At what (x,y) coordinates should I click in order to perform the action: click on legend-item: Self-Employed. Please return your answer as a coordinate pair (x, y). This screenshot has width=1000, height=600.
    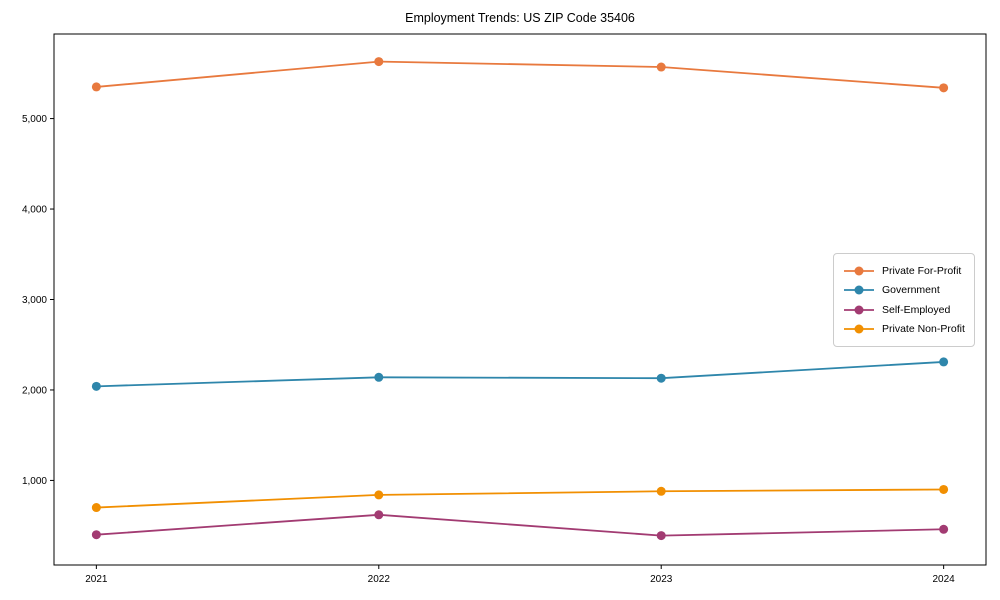
    Looking at the image, I should click on (904, 310).